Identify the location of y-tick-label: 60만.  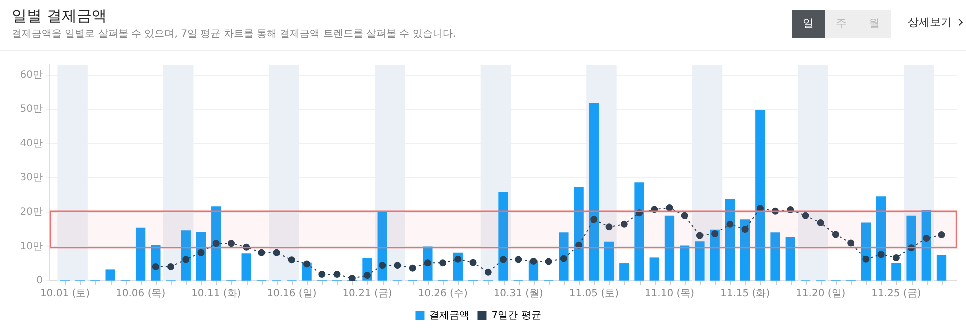
(31, 75).